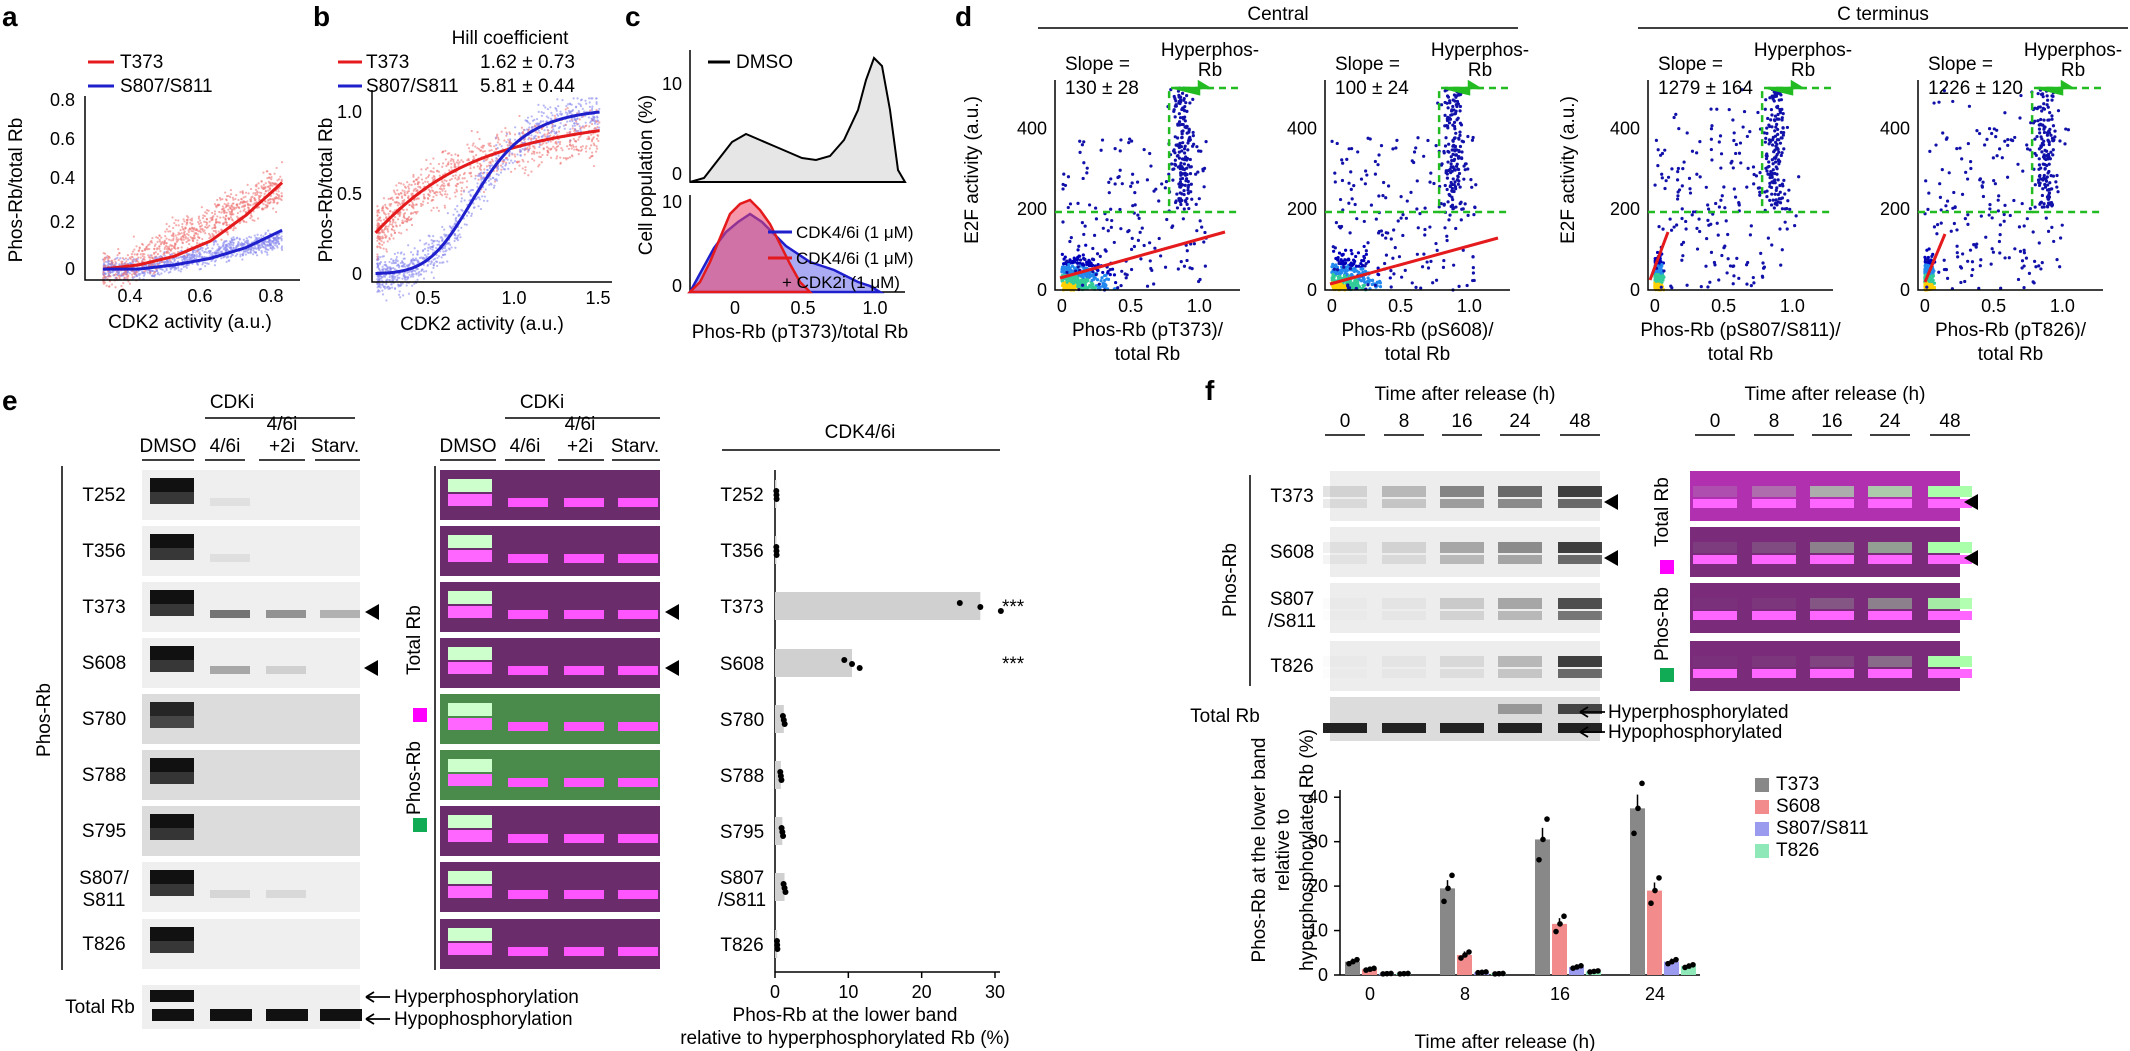 The image size is (2130, 1051). What do you see at coordinates (199, 296) in the screenshot?
I see `xtick: 0.6` at bounding box center [199, 296].